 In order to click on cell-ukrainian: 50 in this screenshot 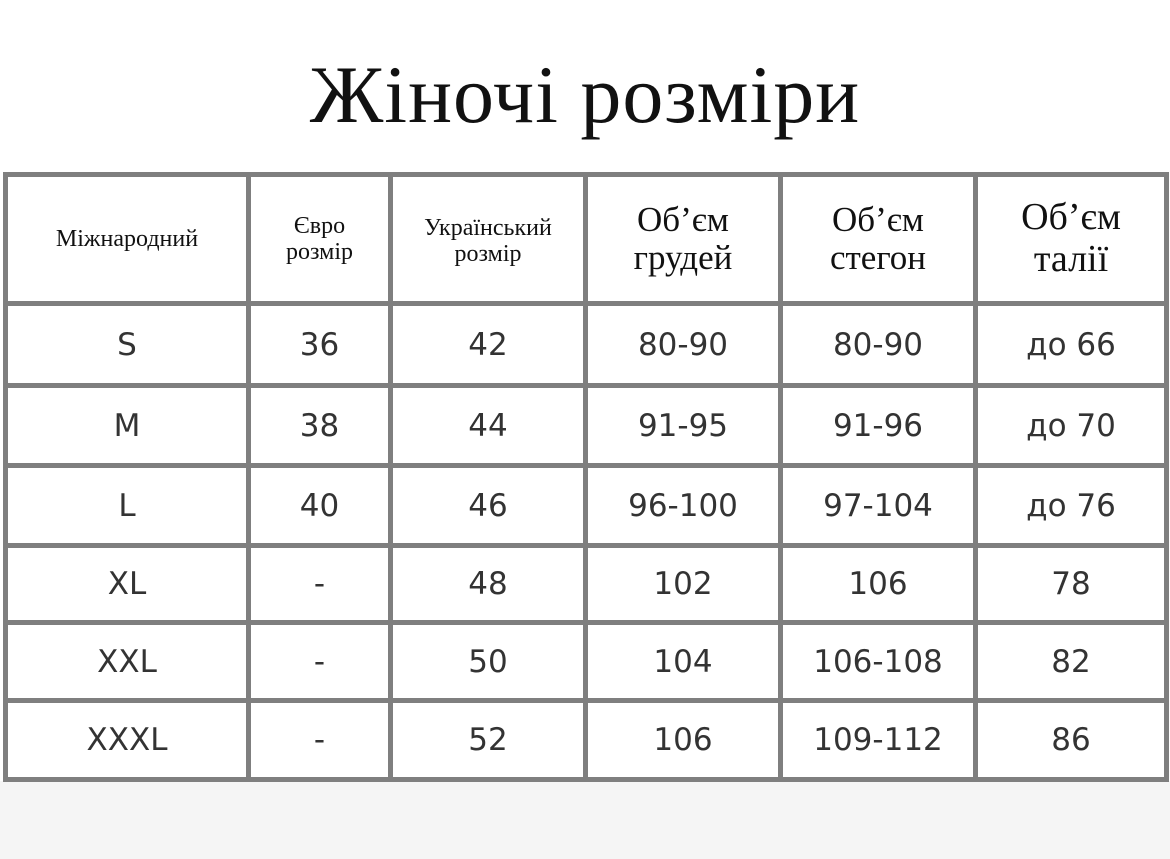, I will do `click(488, 661)`.